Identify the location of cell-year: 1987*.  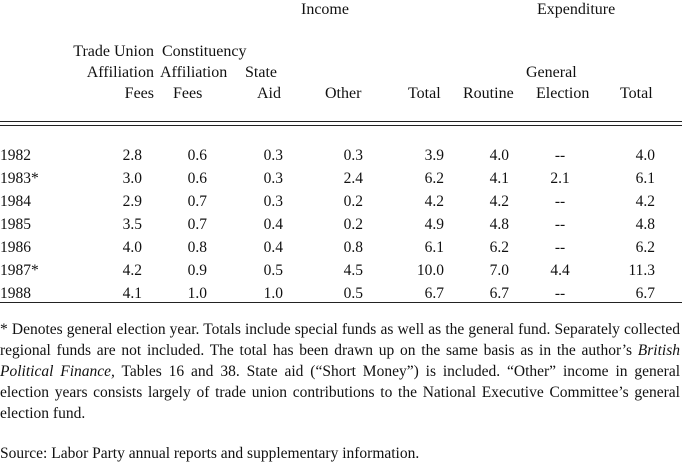
(19, 270).